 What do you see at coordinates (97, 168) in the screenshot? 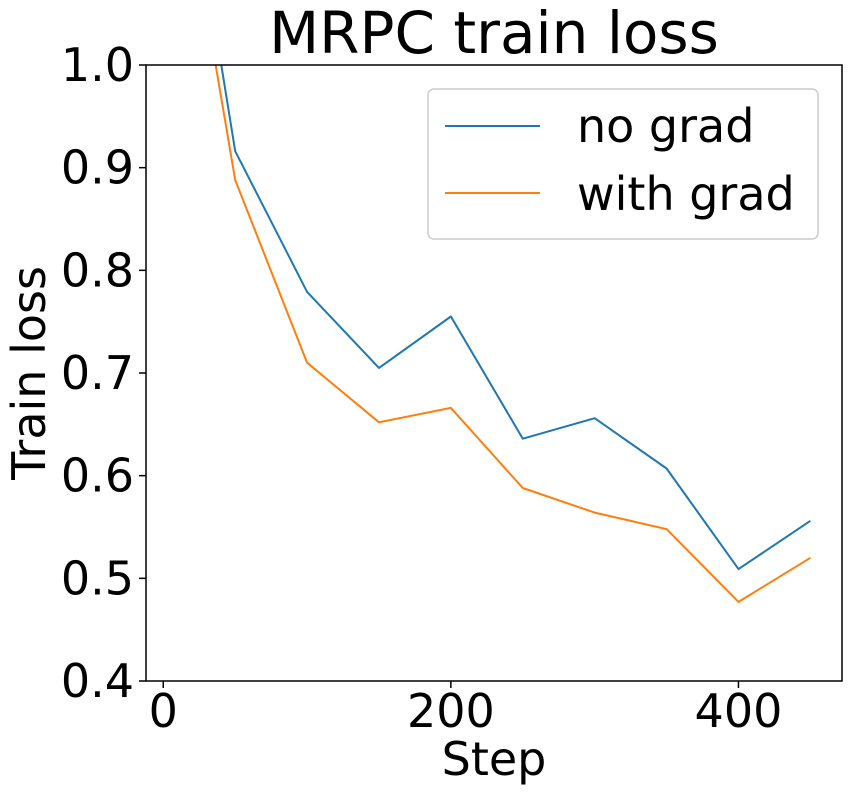
I see `y-tick-label: 0.9` at bounding box center [97, 168].